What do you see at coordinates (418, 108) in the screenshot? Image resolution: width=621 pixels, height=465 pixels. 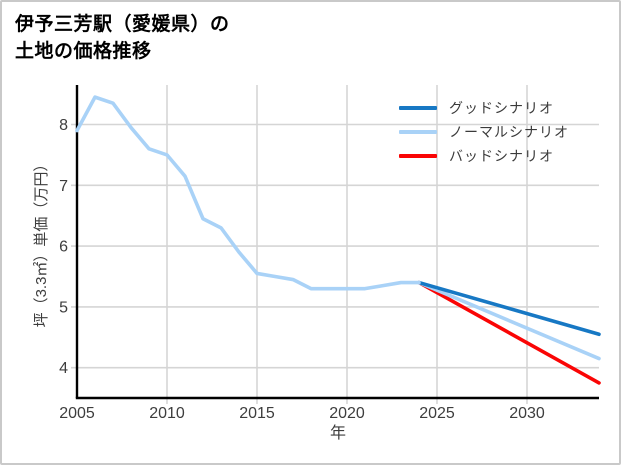 I see `legend-swatch-good` at bounding box center [418, 108].